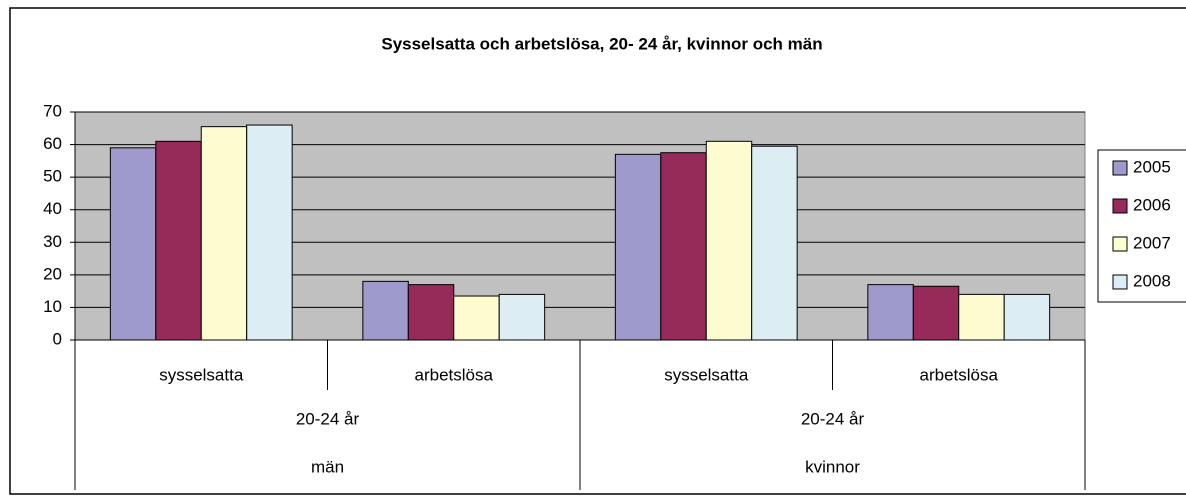 The height and width of the screenshot is (503, 1186). What do you see at coordinates (52, 143) in the screenshot?
I see `y-tick-label: 60` at bounding box center [52, 143].